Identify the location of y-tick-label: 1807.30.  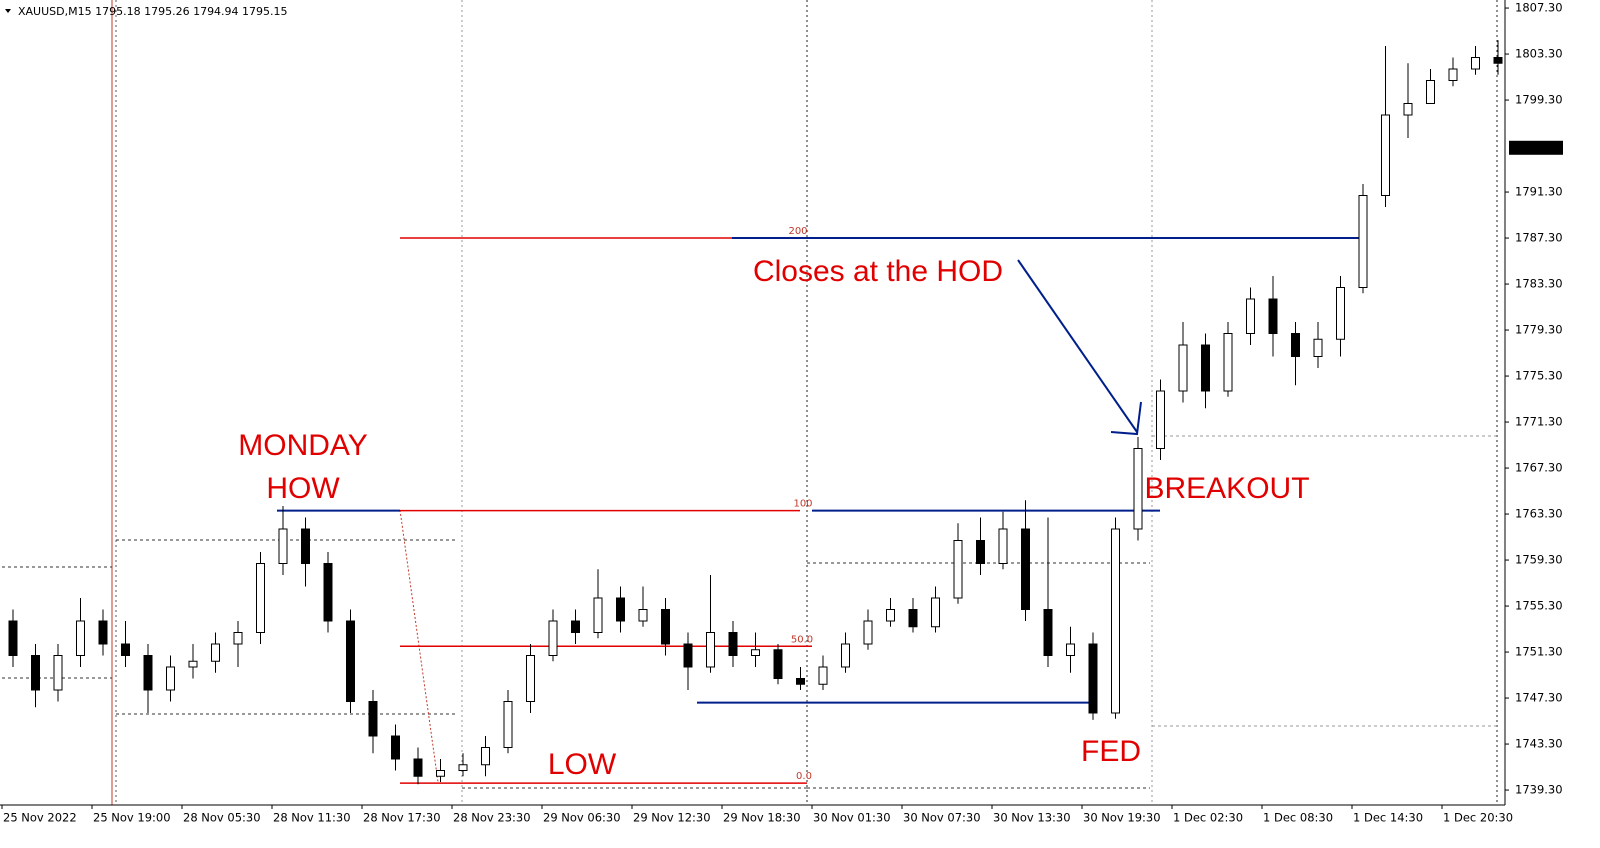
(1539, 8).